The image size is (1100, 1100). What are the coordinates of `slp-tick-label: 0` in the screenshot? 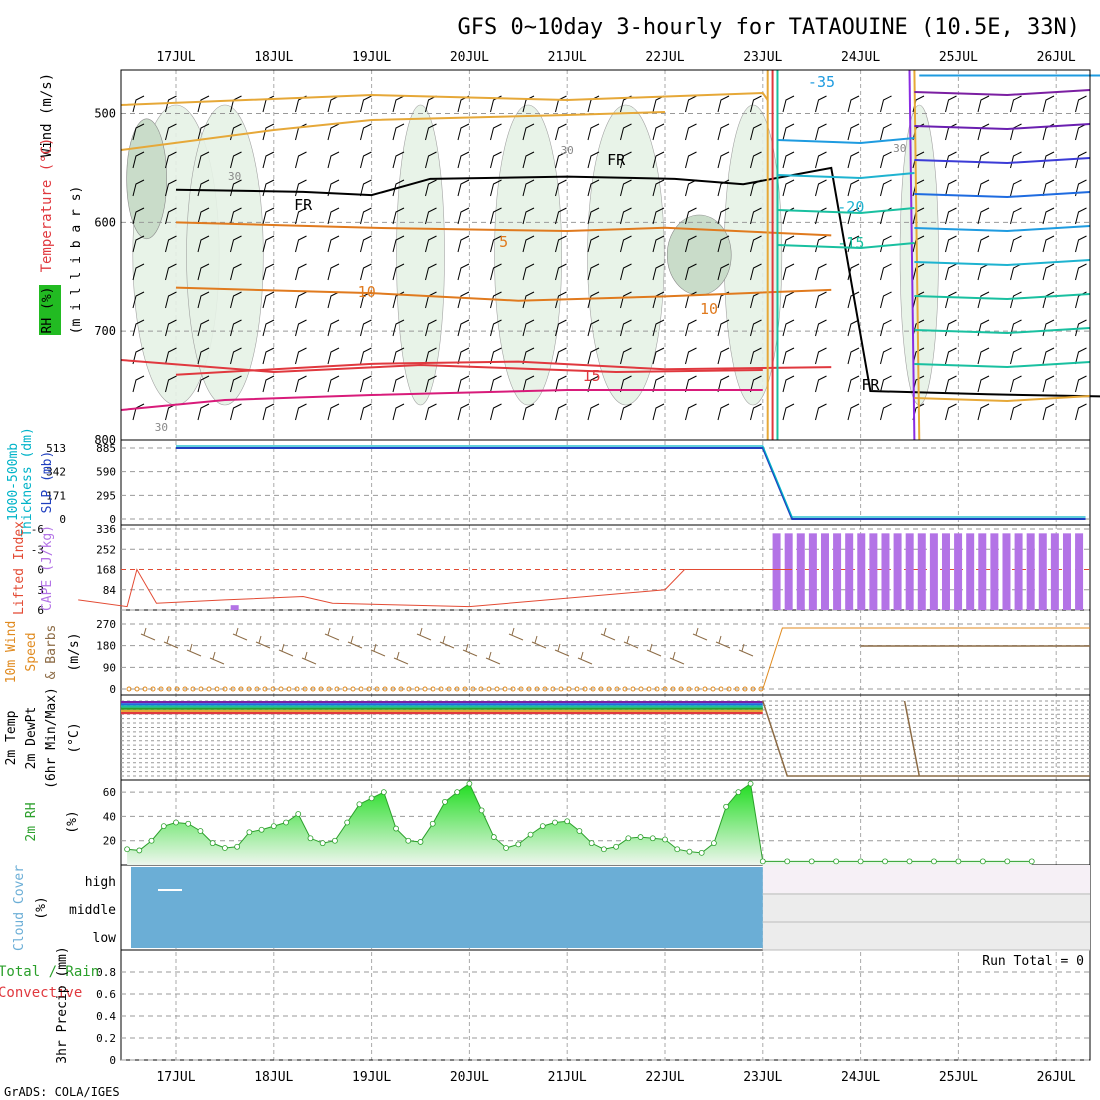 It's located at (112, 519).